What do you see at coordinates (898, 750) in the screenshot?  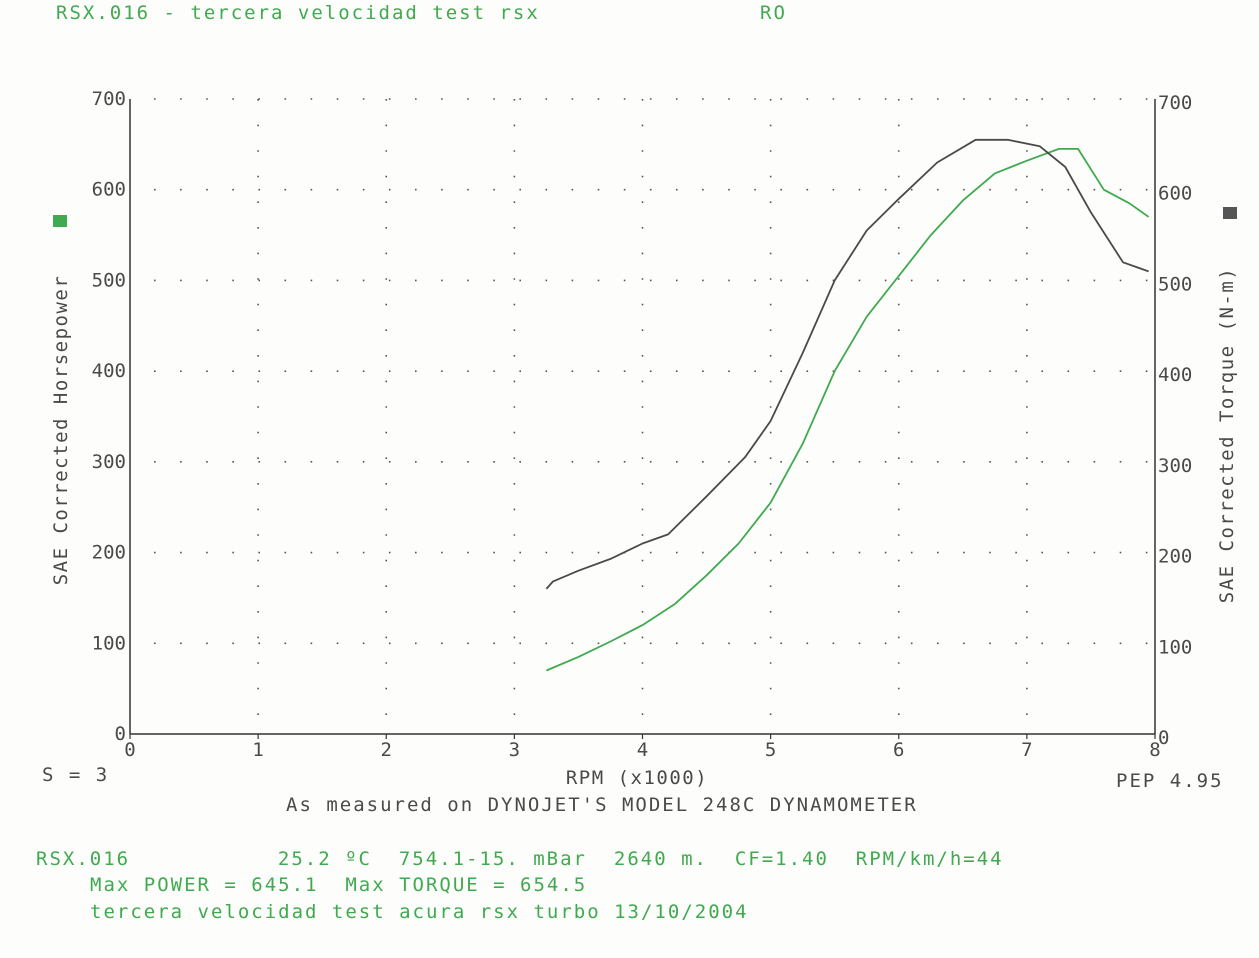 I see `x-tick-label: 6` at bounding box center [898, 750].